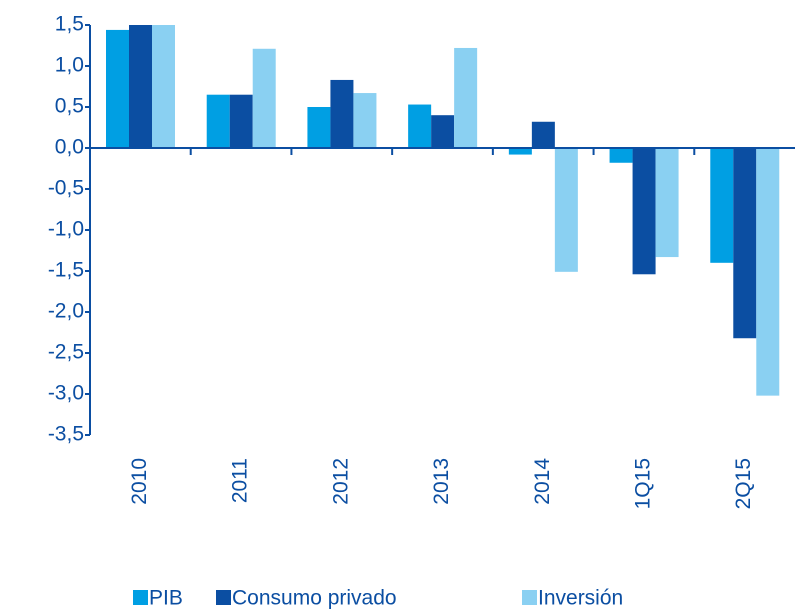 The image size is (795, 611). Describe the element at coordinates (340, 481) in the screenshot. I see `x-tick-label: 2012` at that location.